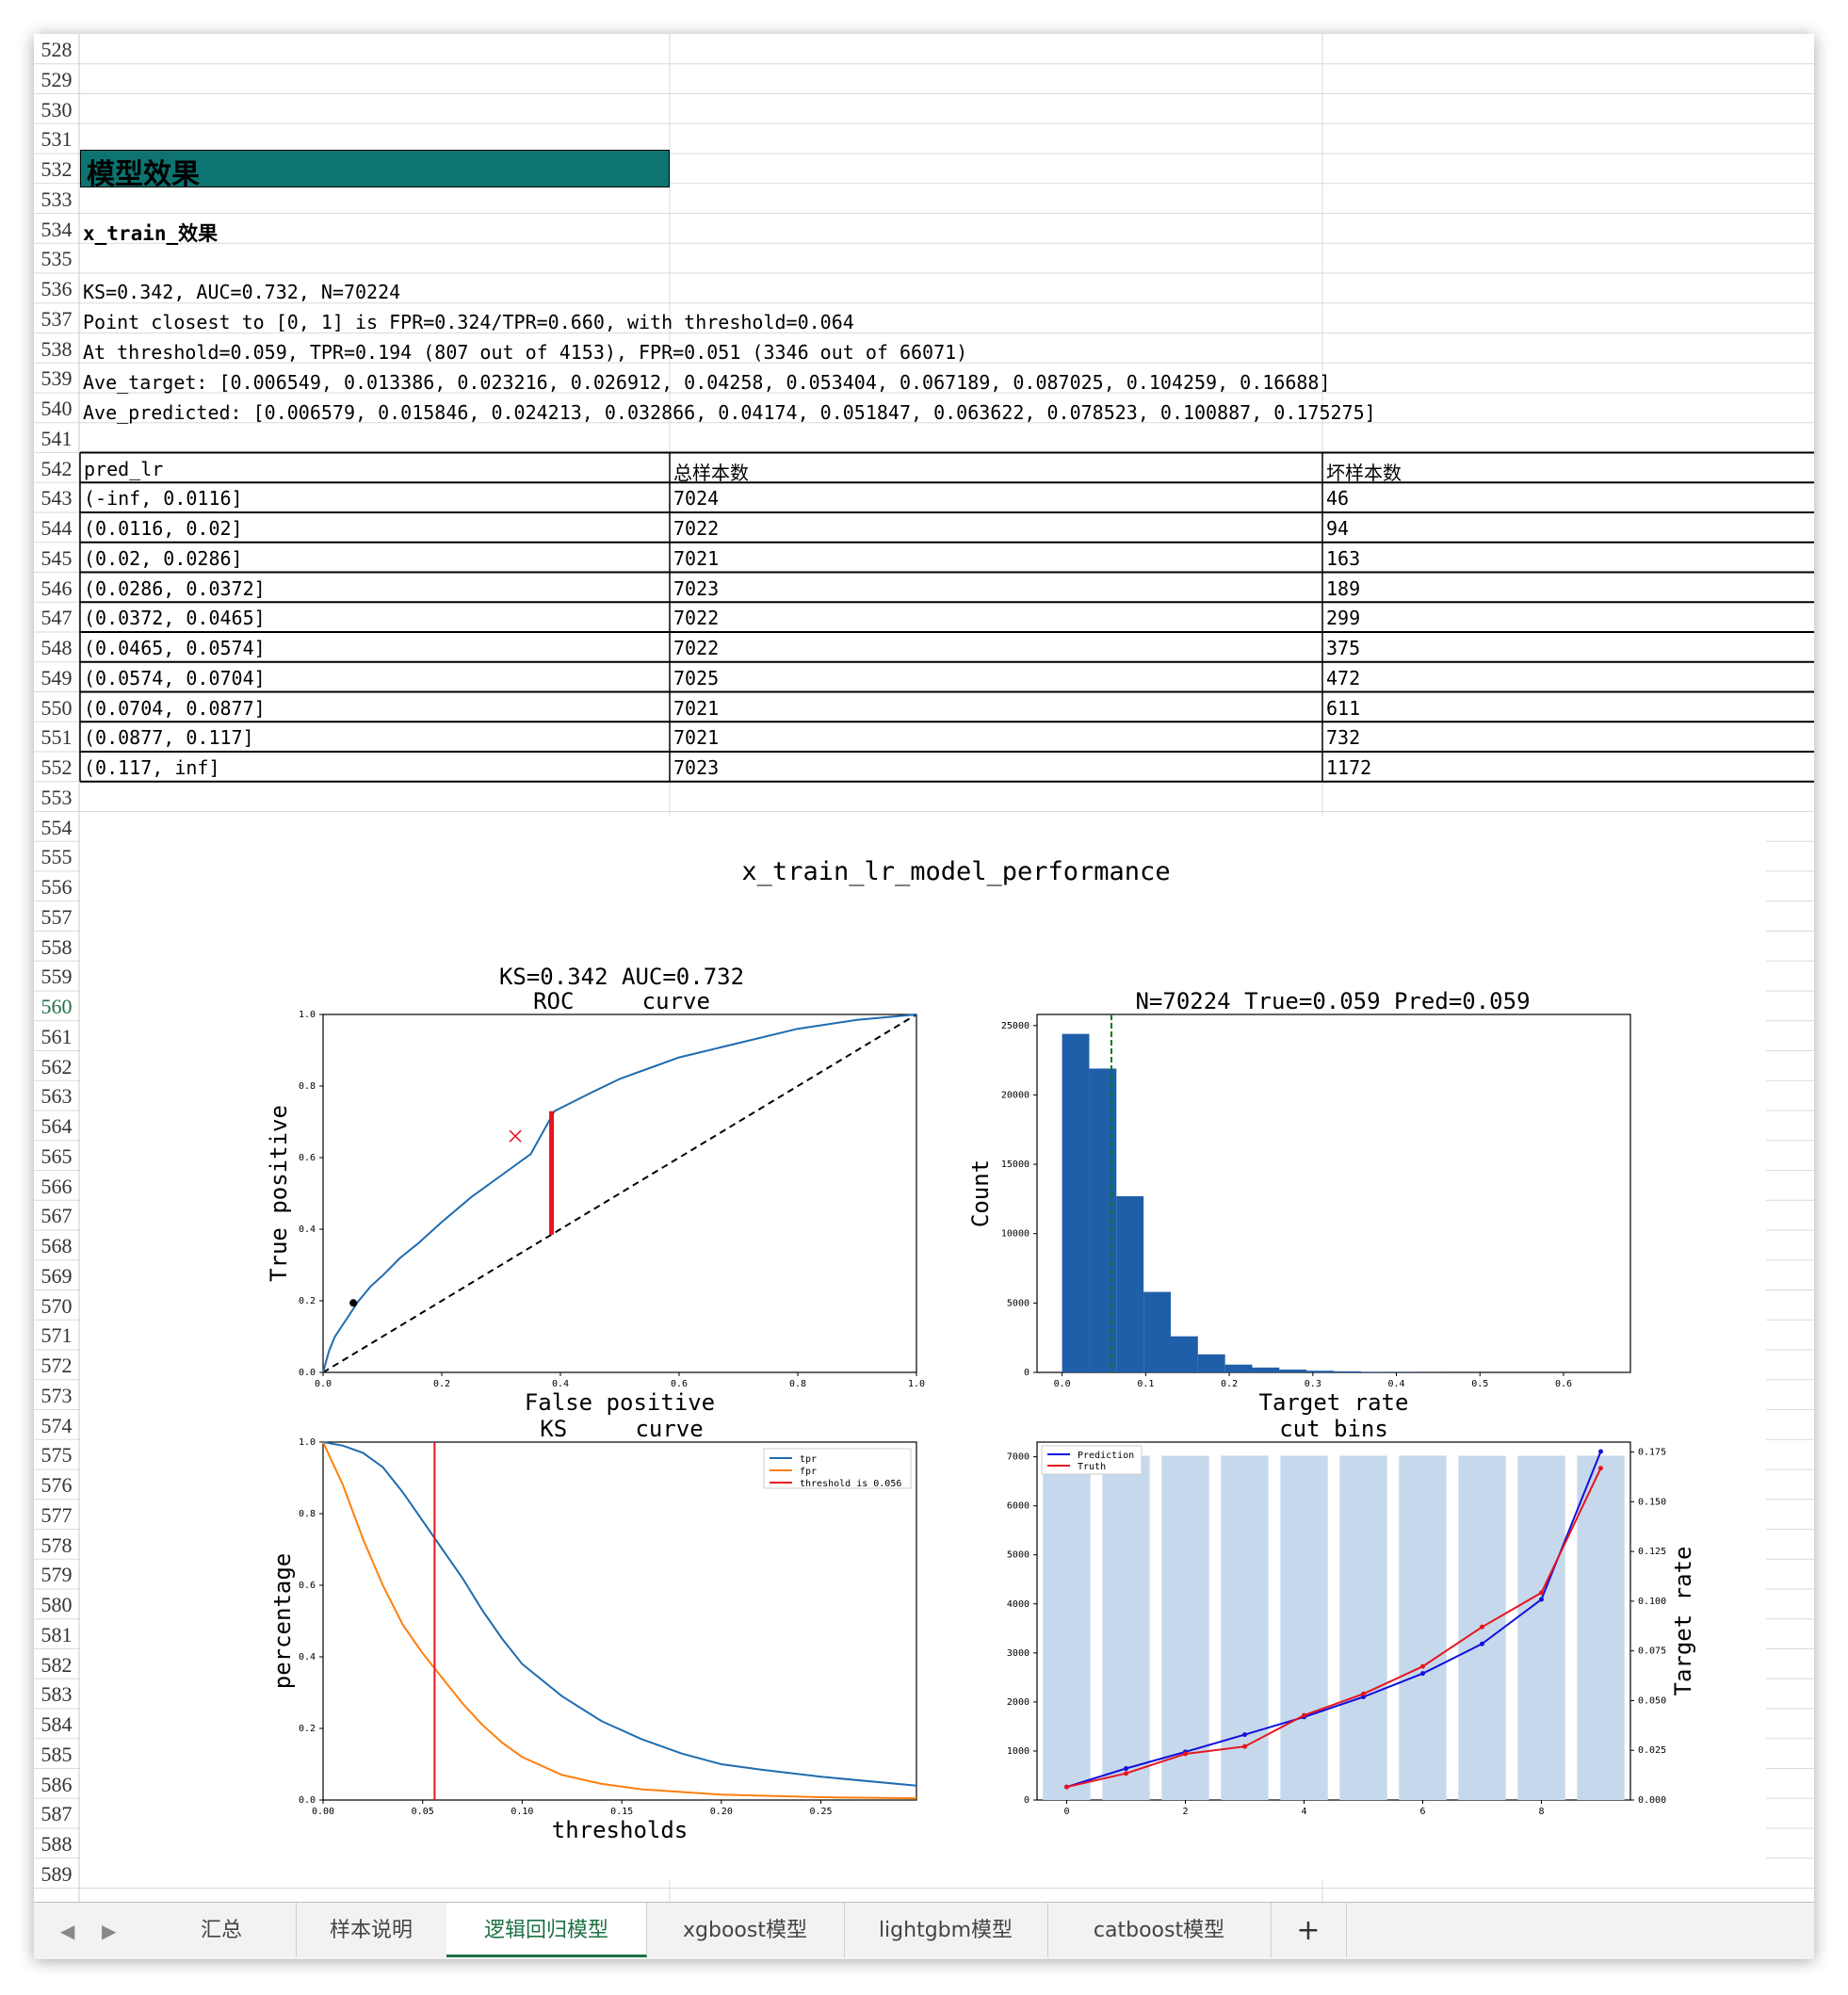  I want to click on sheet-tab: 汇总, so click(222, 1930).